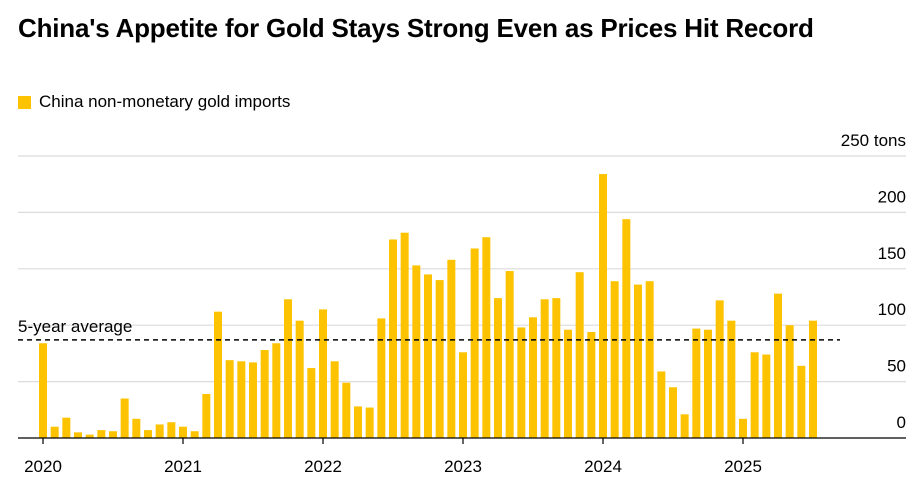  What do you see at coordinates (183, 466) in the screenshot?
I see `x-tick-label: 2021` at bounding box center [183, 466].